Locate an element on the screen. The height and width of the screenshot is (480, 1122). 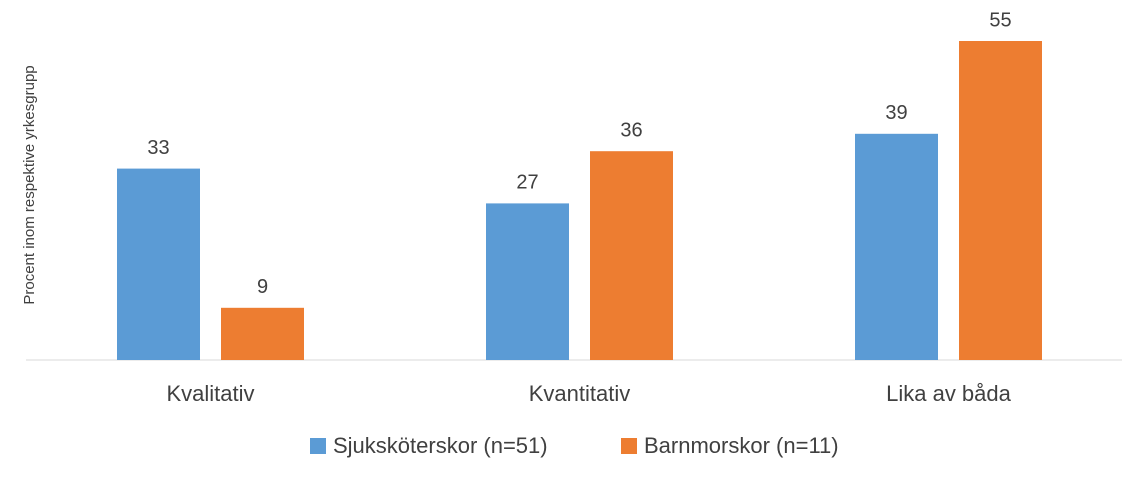
value-label: 39 is located at coordinates (896, 113).